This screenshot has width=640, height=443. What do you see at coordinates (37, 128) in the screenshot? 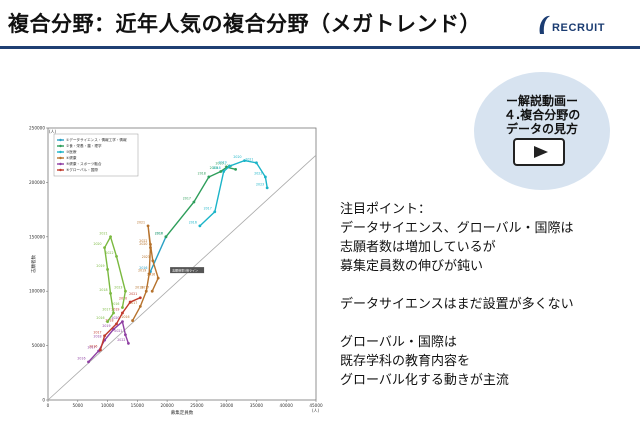
I see `y-tick-label: 250000` at bounding box center [37, 128].